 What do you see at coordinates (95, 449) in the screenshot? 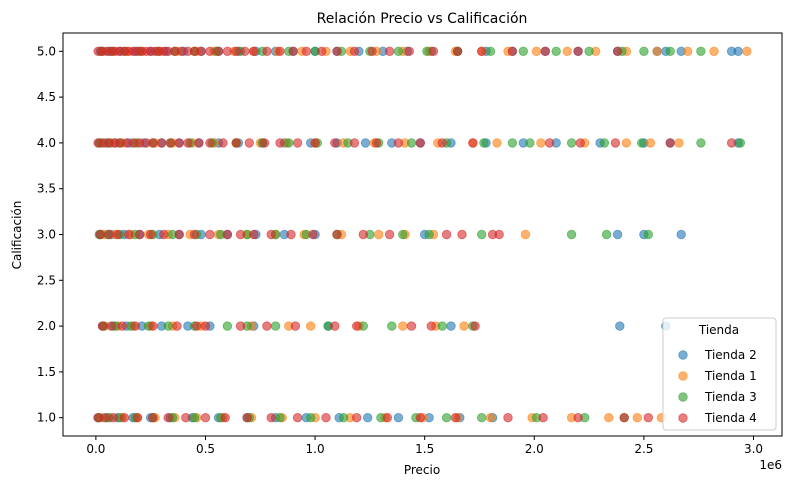
I see `x-tick-label: 0.0` at bounding box center [95, 449].